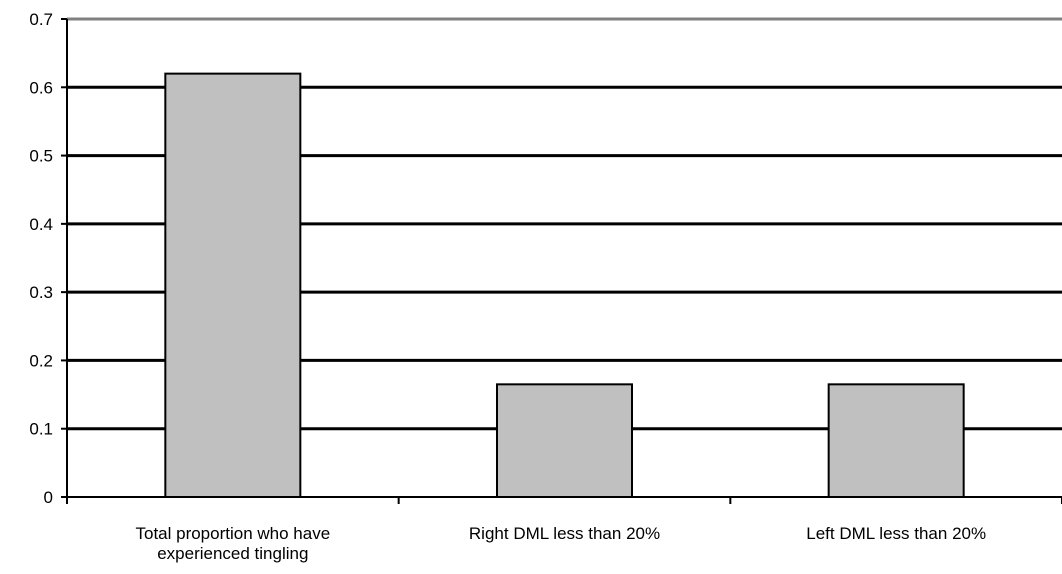 The image size is (1062, 574). I want to click on x-category-label: Left DML less than 20%, so click(896, 533).